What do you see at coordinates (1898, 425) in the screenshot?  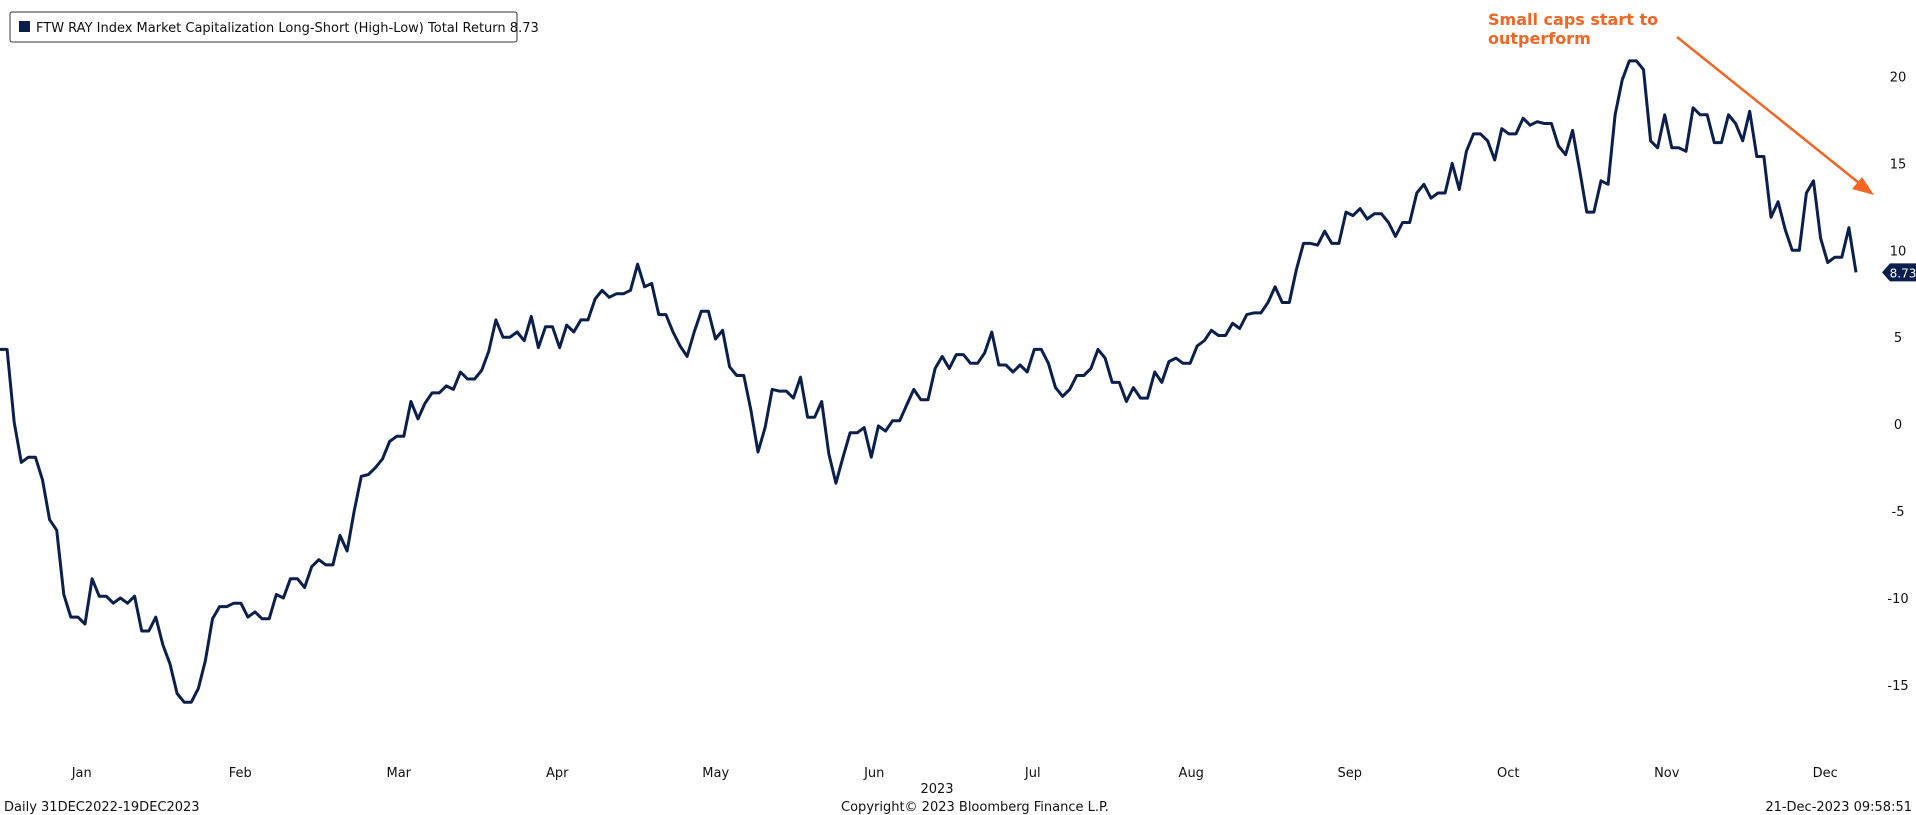 I see `y-tick-label: 0` at bounding box center [1898, 425].